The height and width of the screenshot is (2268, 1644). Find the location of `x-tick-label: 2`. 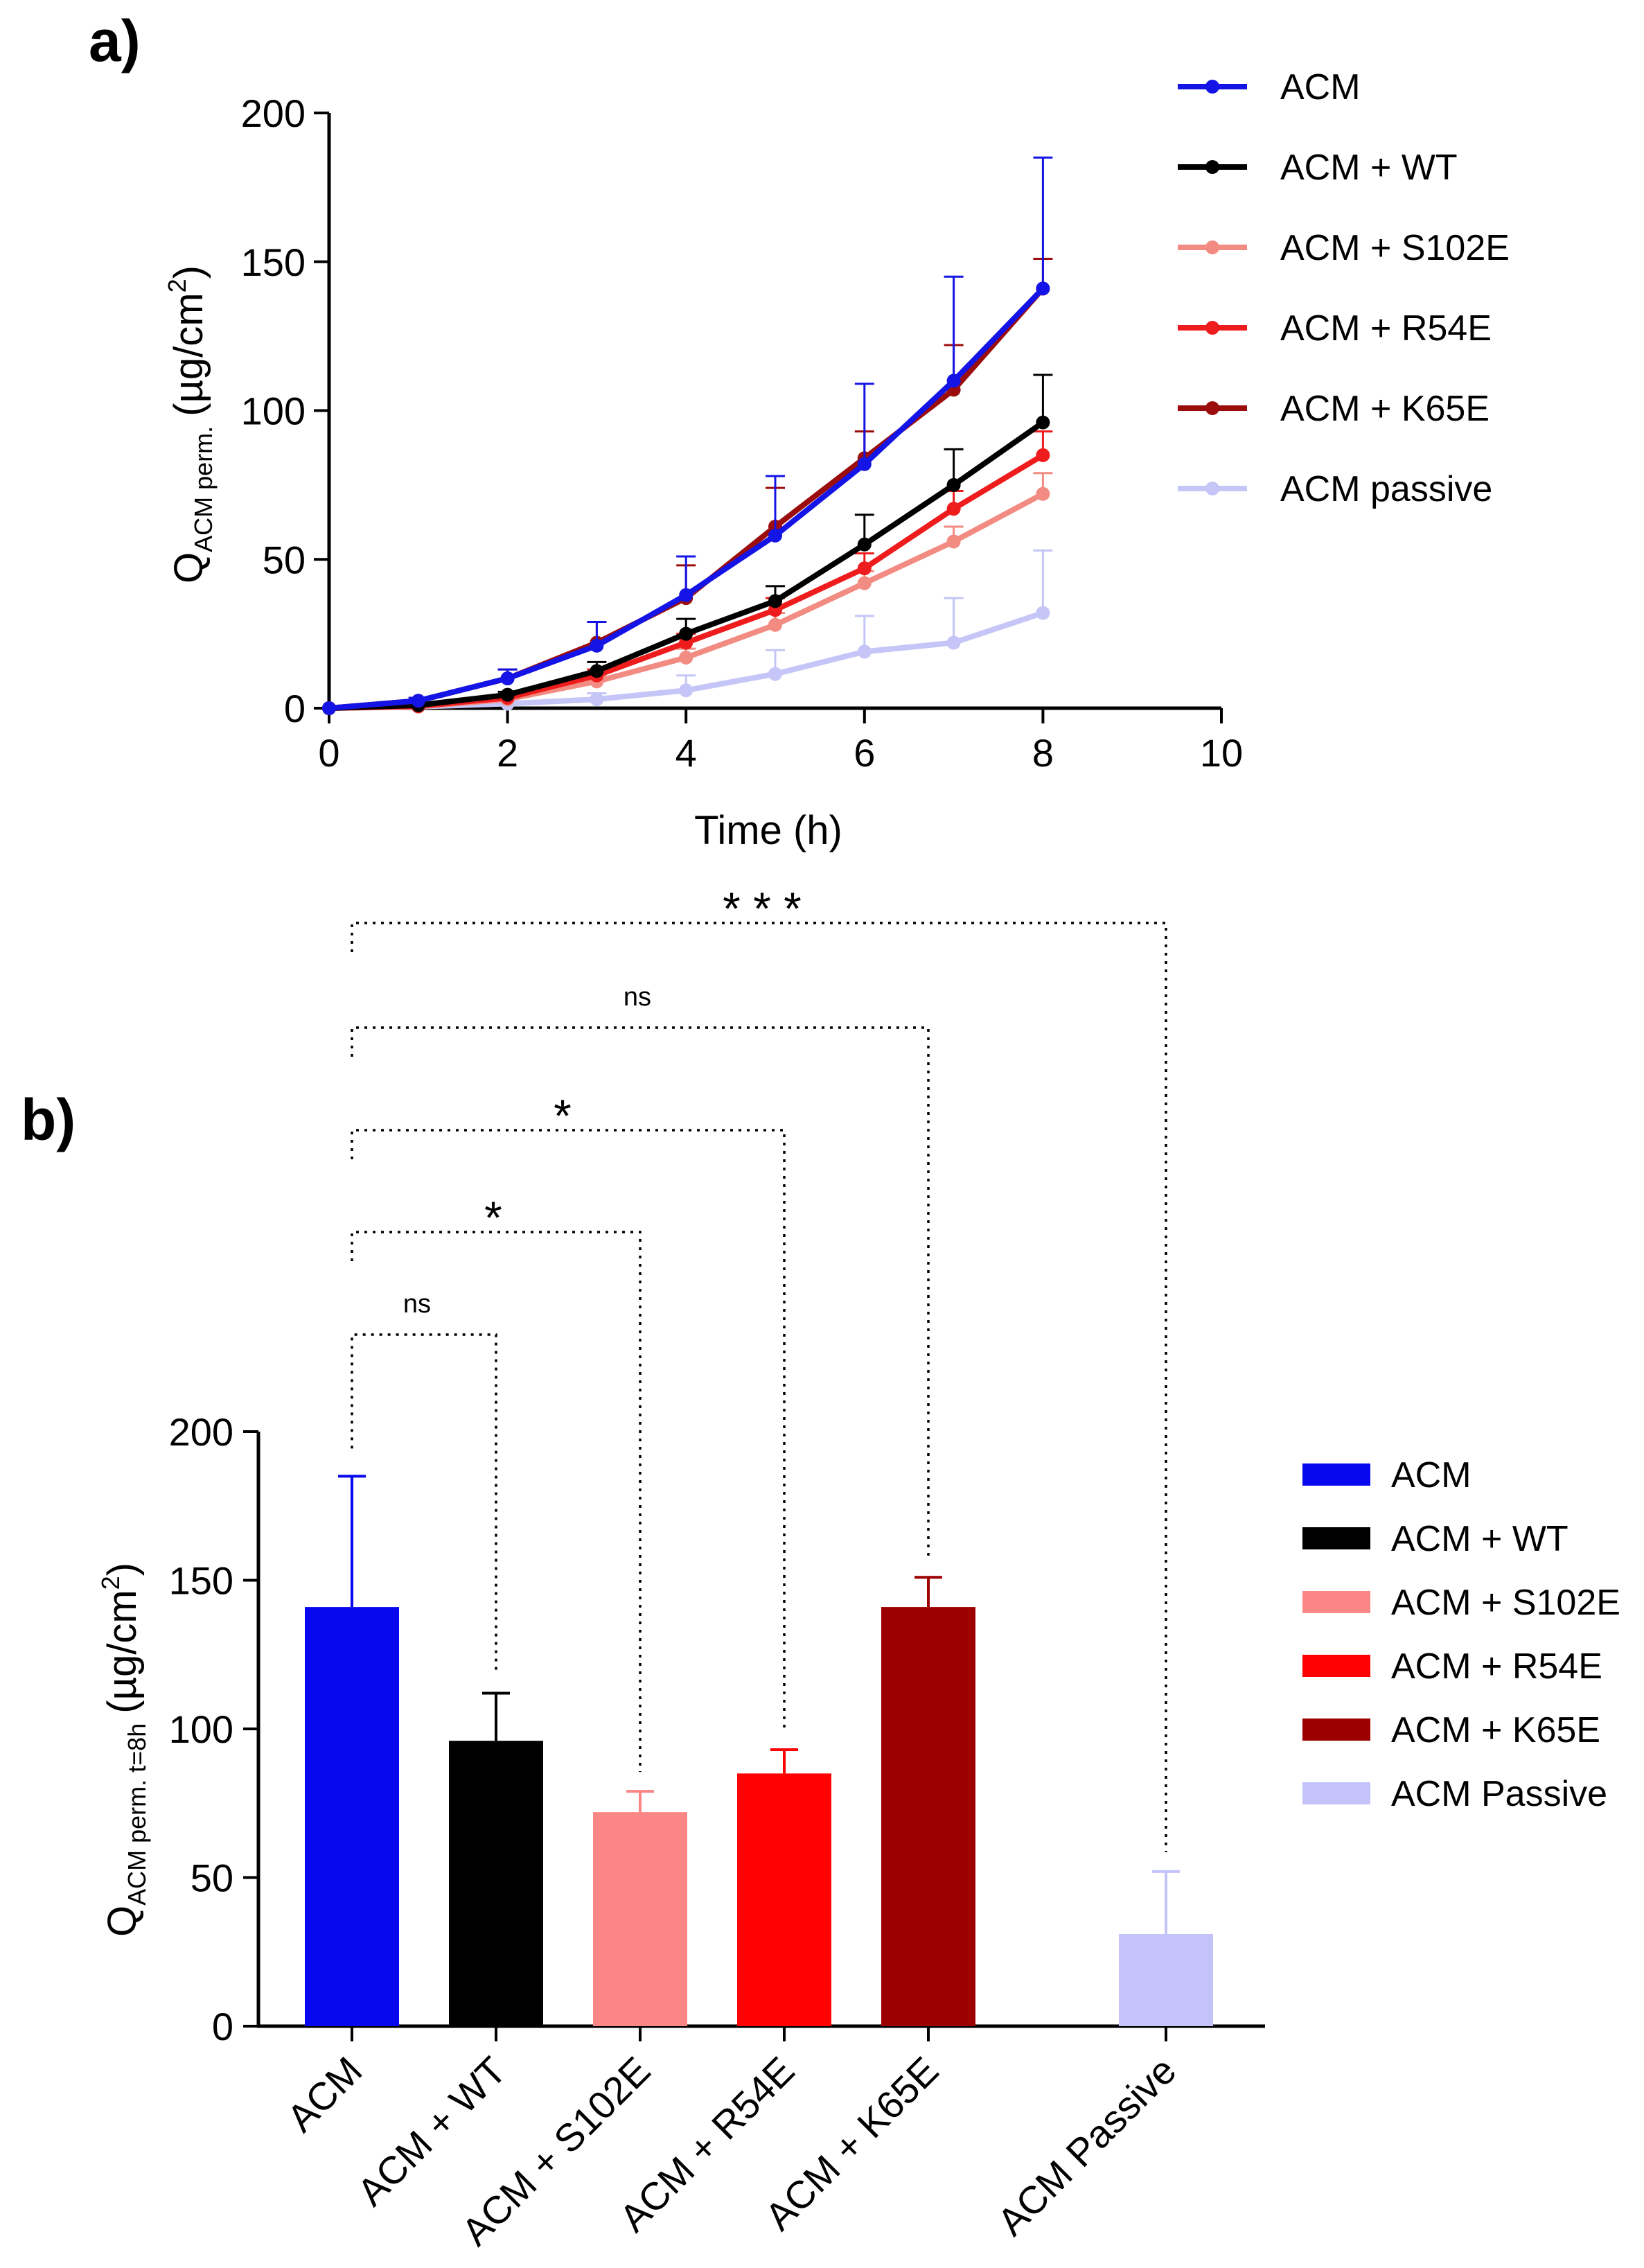

x-tick-label: 2 is located at coordinates (507, 753).